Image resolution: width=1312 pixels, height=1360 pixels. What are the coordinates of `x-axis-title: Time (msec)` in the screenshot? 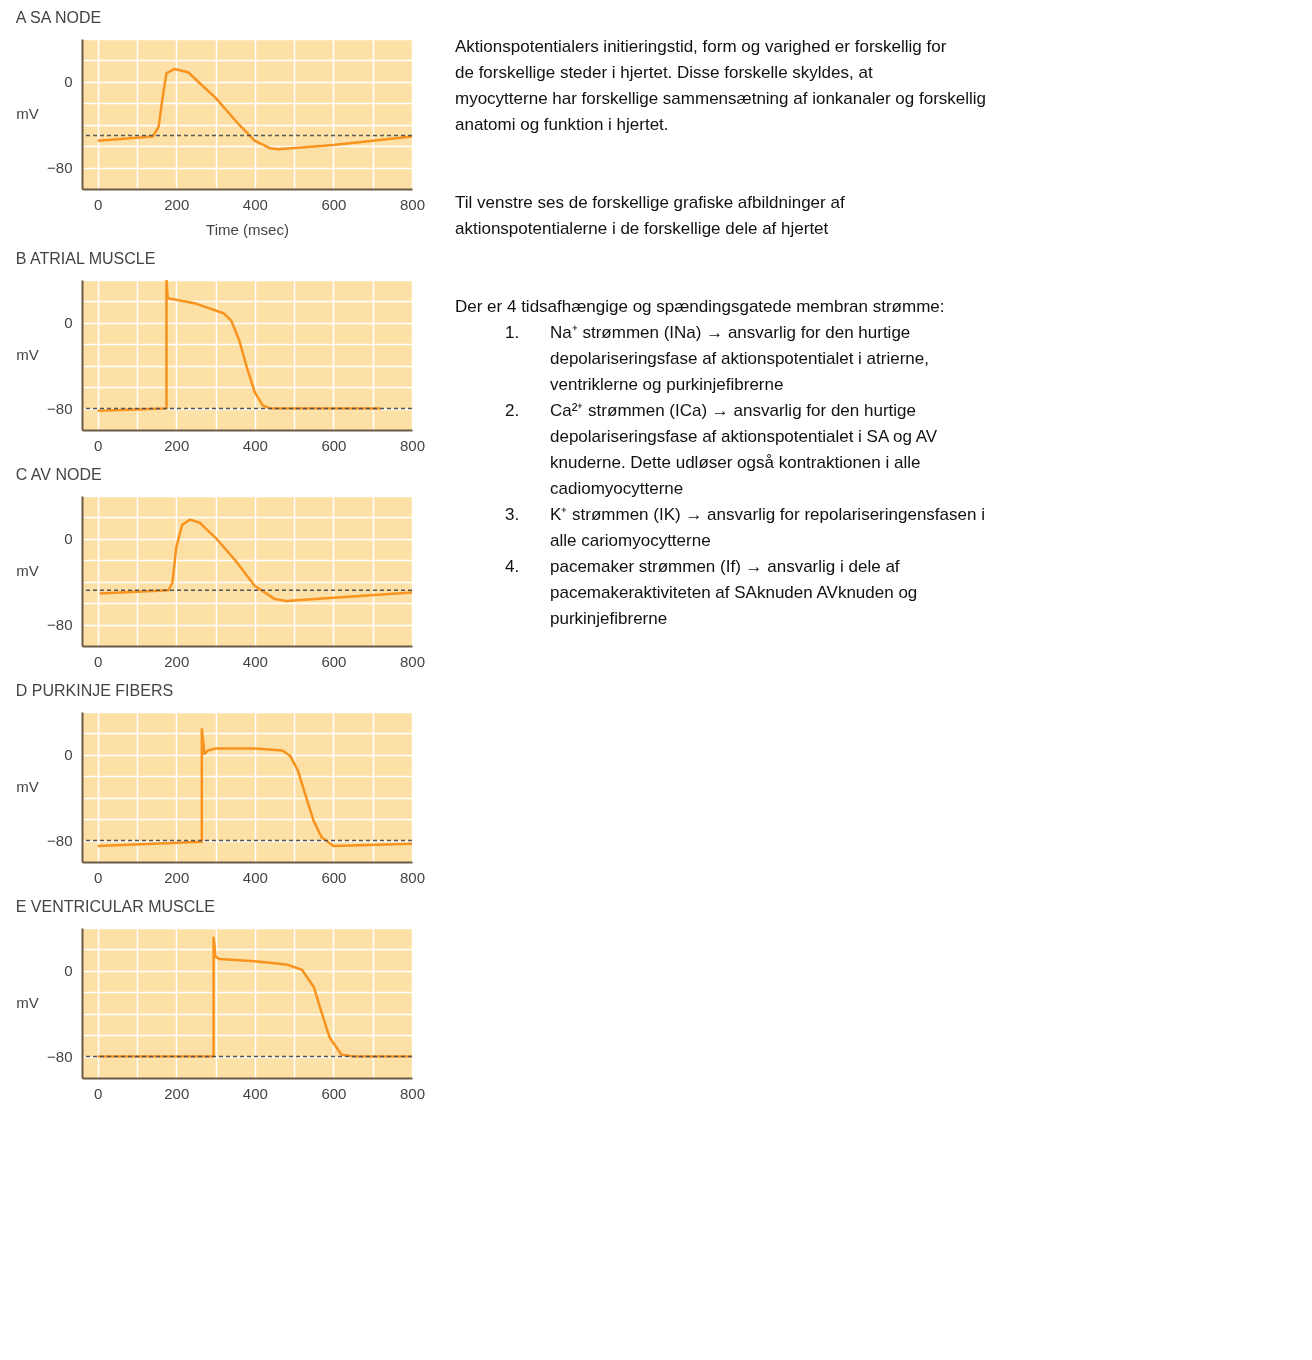 It's located at (247, 229).